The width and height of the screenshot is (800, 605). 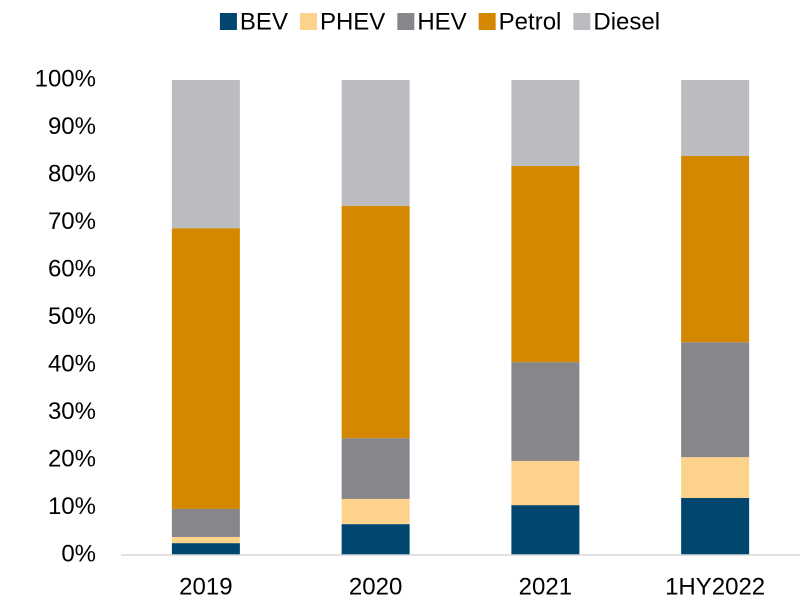 I want to click on x-tick-label: 2020, so click(x=375, y=586).